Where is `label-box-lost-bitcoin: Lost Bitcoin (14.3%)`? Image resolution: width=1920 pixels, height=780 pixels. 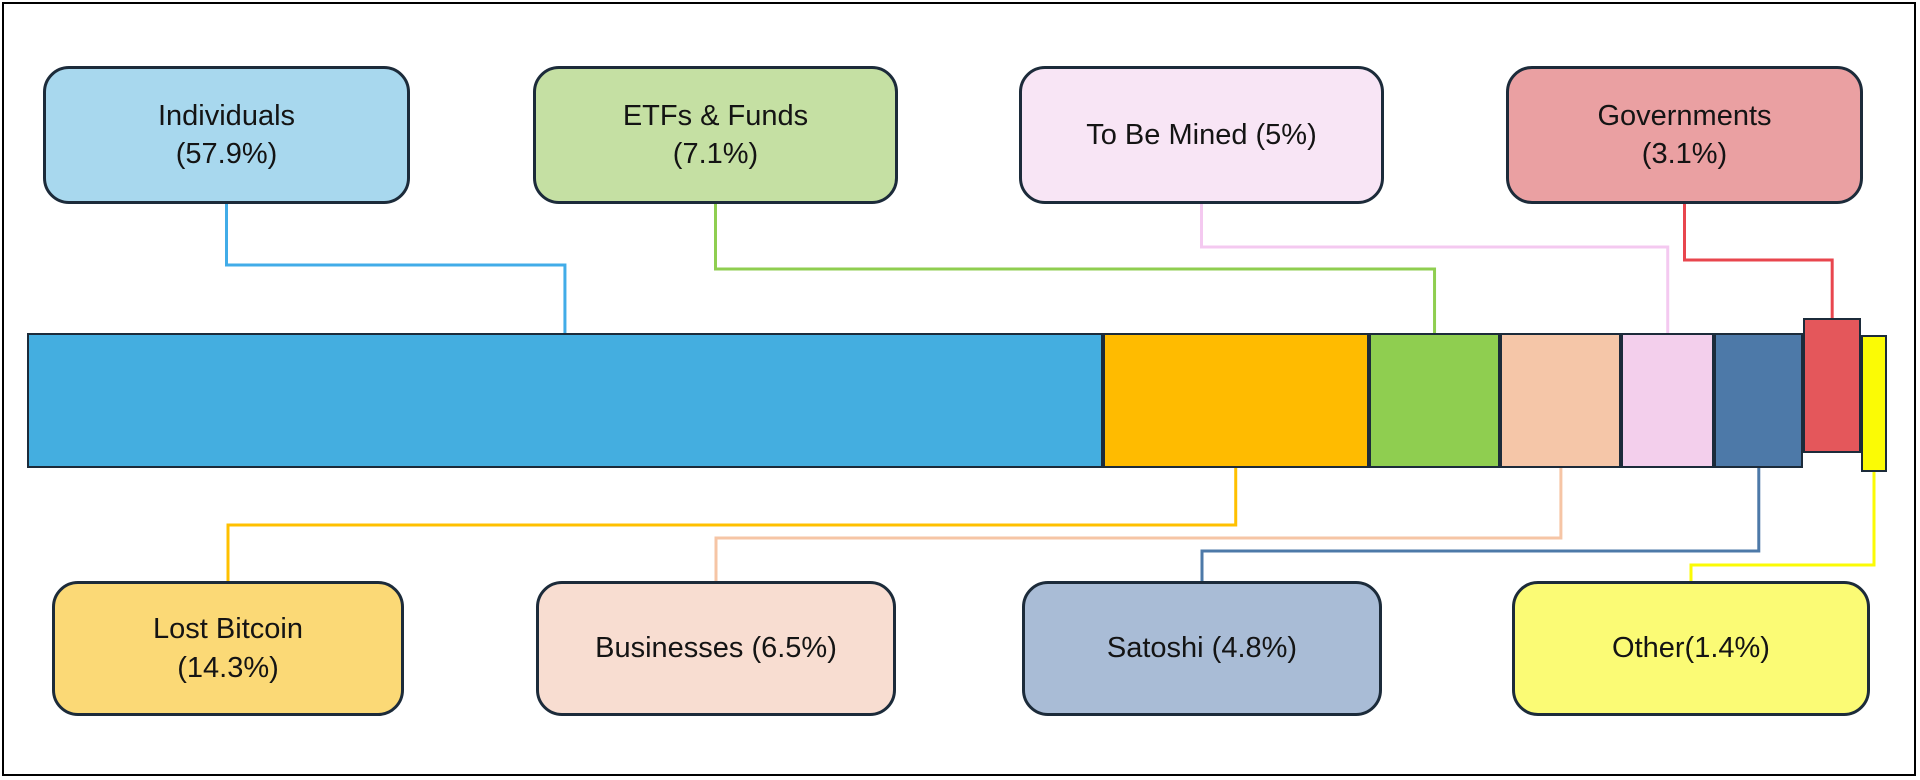 label-box-lost-bitcoin: Lost Bitcoin (14.3%) is located at coordinates (228, 648).